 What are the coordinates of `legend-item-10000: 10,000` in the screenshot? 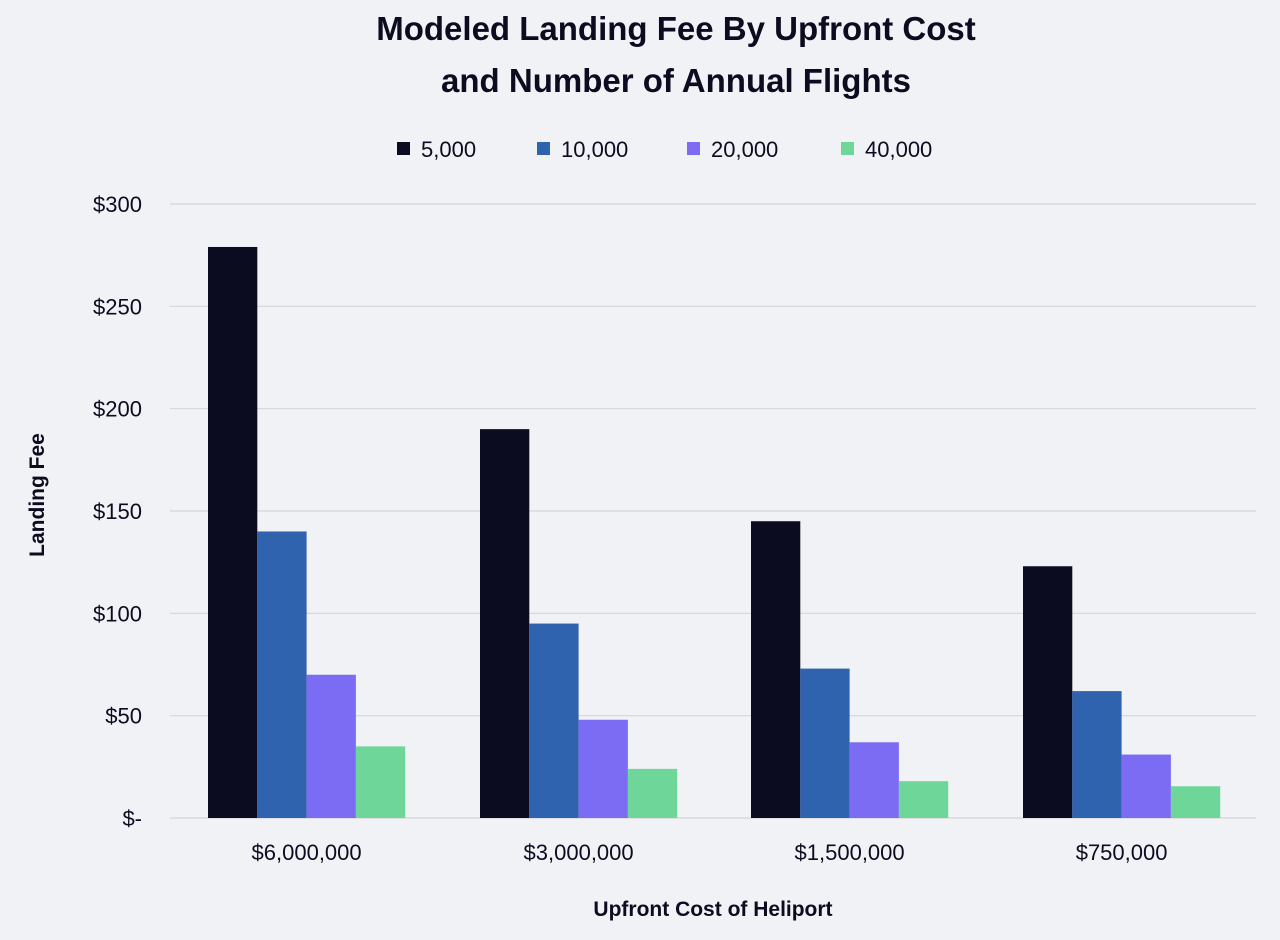 It's located at (582, 149).